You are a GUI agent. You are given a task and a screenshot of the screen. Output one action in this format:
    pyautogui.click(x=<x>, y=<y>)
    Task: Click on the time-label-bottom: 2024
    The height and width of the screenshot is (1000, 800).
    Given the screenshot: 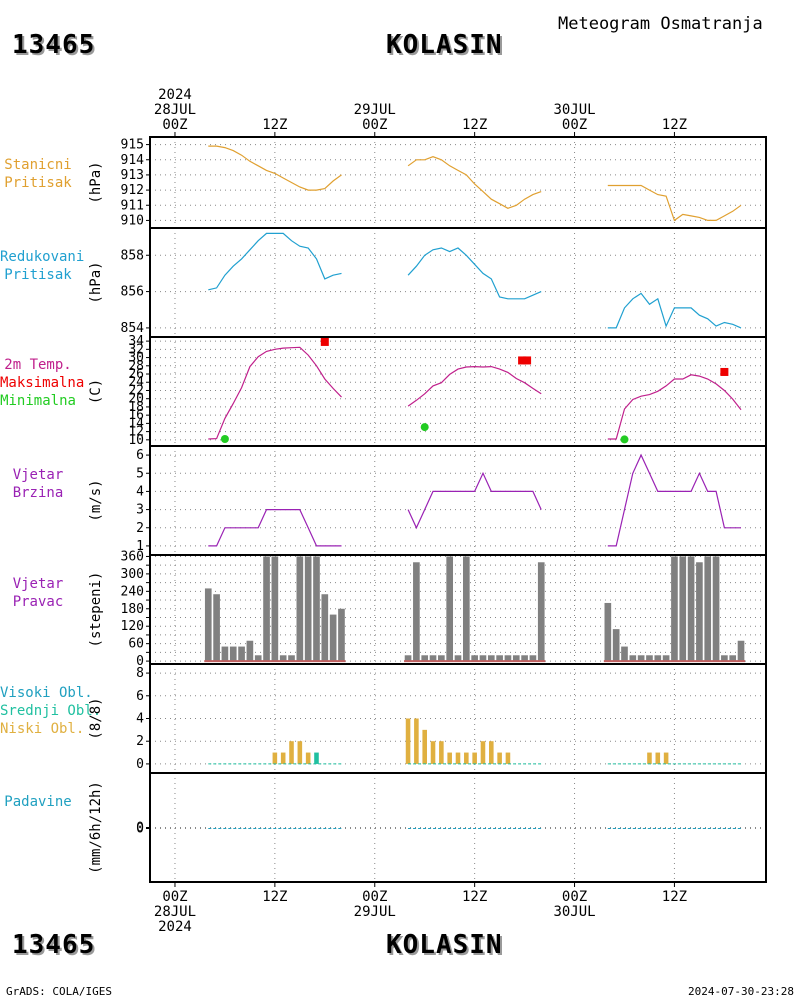 What is the action you would take?
    pyautogui.click(x=175, y=927)
    